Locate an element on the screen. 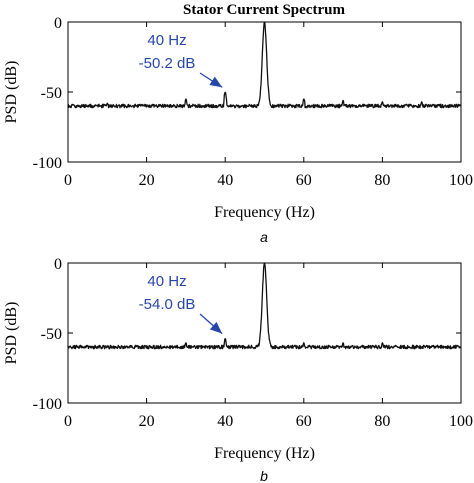 The height and width of the screenshot is (483, 474). panel-label: b is located at coordinates (264, 475).